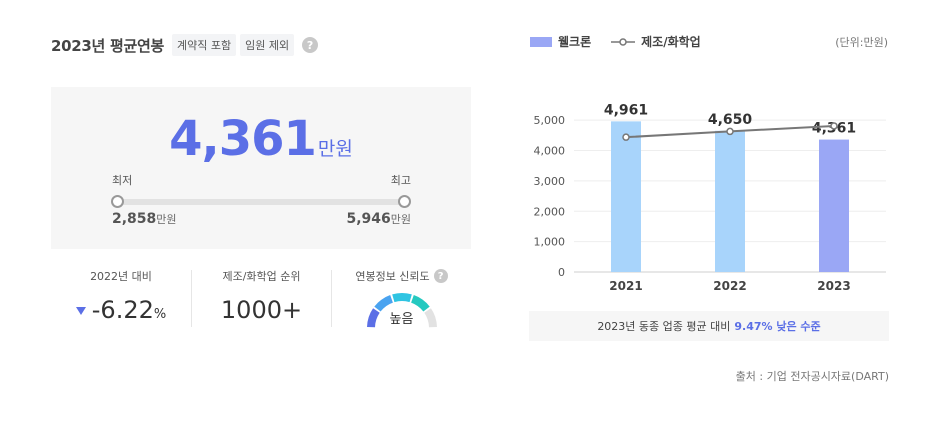  What do you see at coordinates (107, 45) in the screenshot?
I see `page-title: 2023년 평균연봉` at bounding box center [107, 45].